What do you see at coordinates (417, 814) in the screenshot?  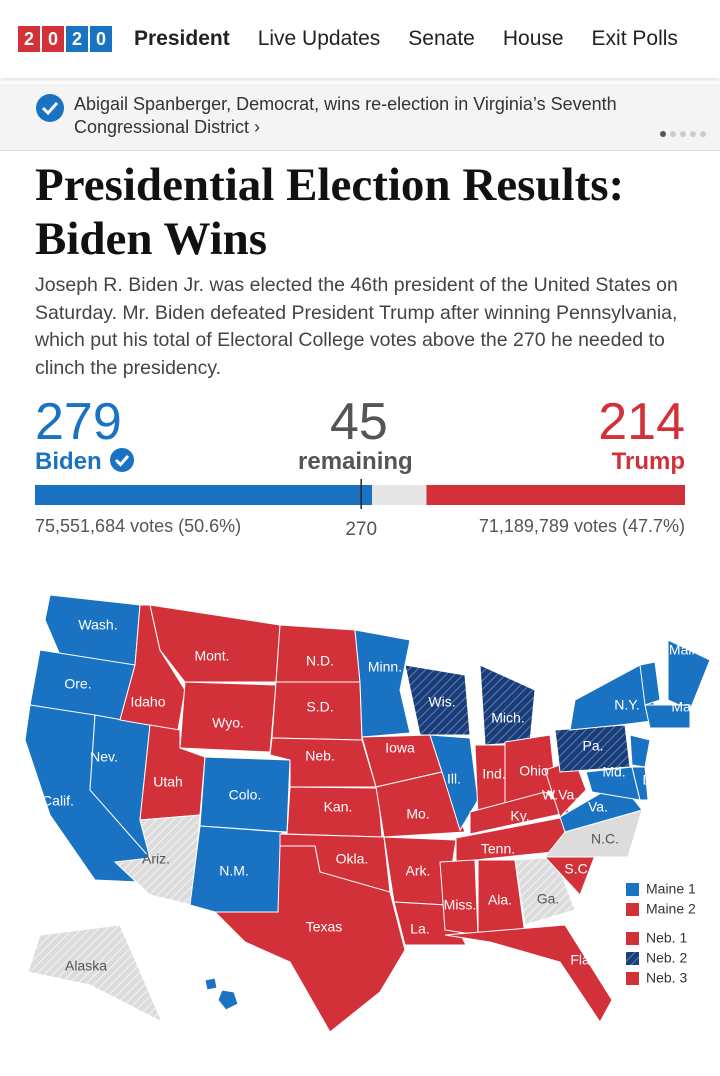 I see `state-label: Mo.` at bounding box center [417, 814].